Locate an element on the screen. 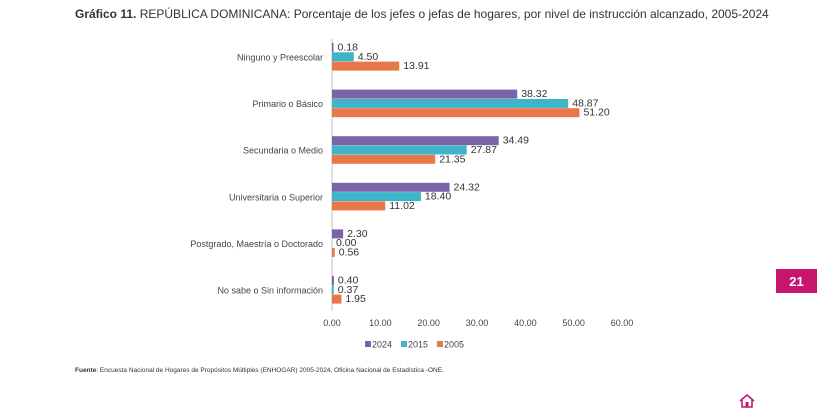 The image size is (817, 408). x-tick-label: 0.00 is located at coordinates (332, 323).